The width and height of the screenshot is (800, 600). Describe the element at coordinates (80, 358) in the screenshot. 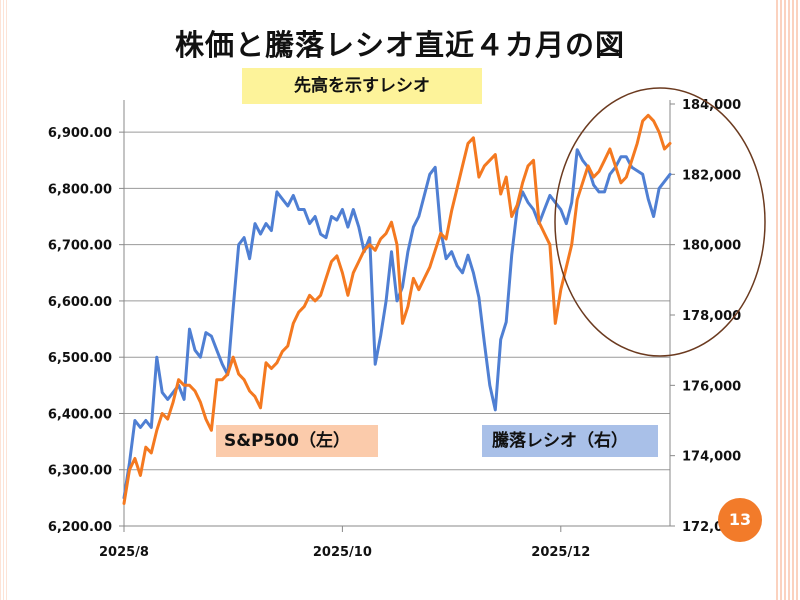

I see `left-tick-label-3: 6,500.00` at that location.